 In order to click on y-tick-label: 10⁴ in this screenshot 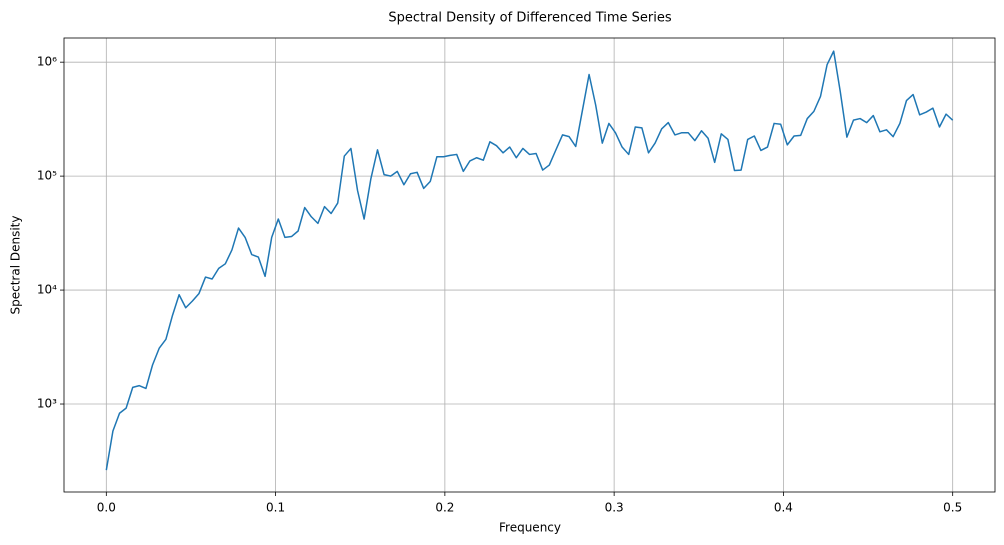, I will do `click(47, 290)`.